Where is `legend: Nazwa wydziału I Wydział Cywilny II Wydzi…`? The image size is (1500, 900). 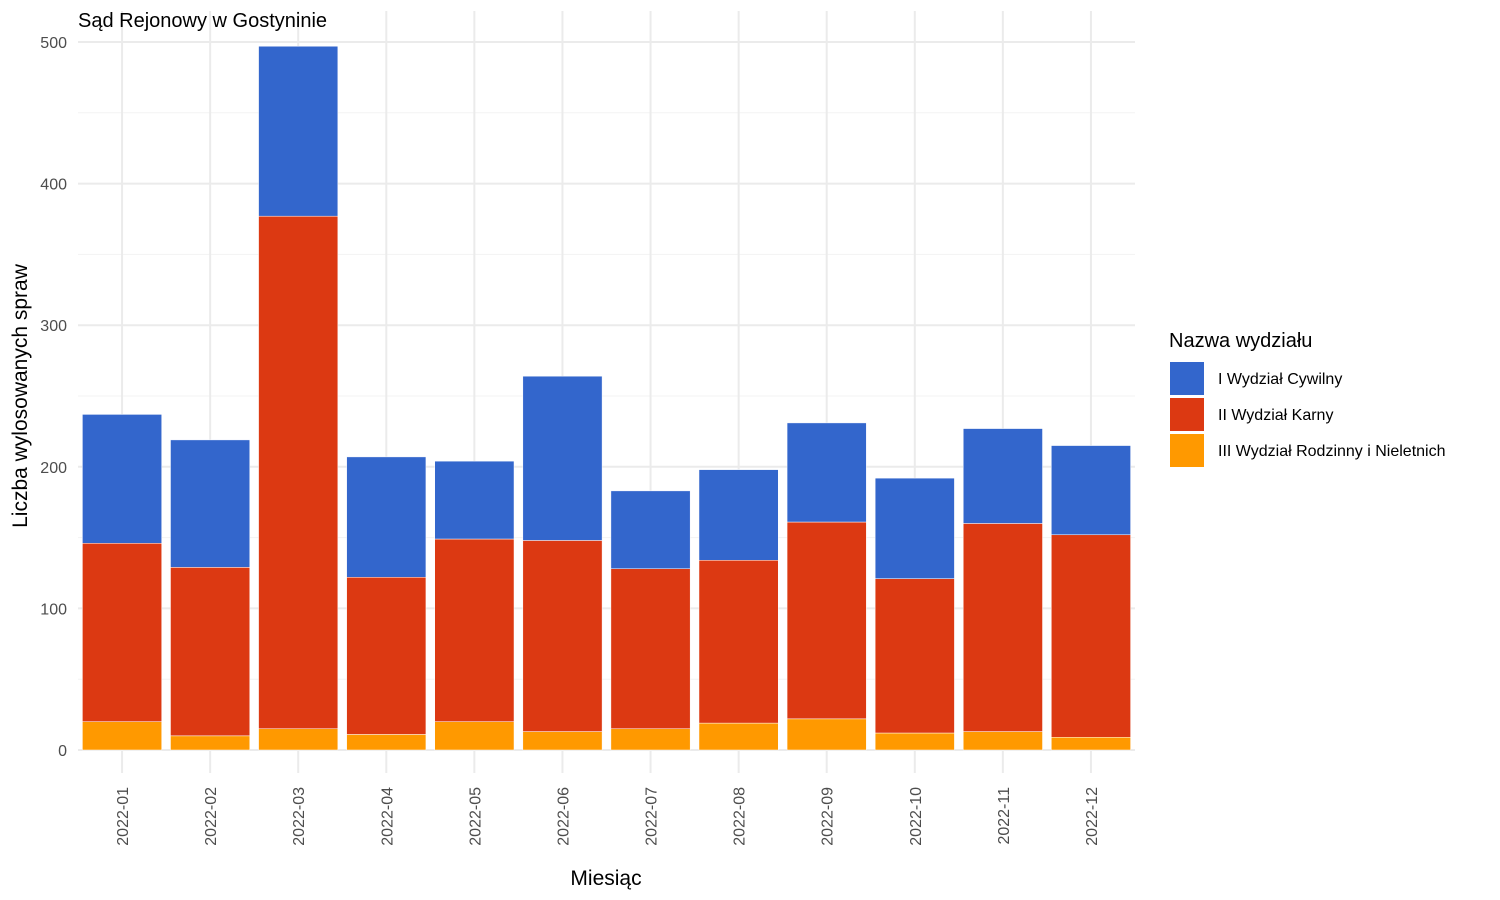 legend: Nazwa wydziału I Wydział Cywilny II Wydzi… is located at coordinates (1307, 398).